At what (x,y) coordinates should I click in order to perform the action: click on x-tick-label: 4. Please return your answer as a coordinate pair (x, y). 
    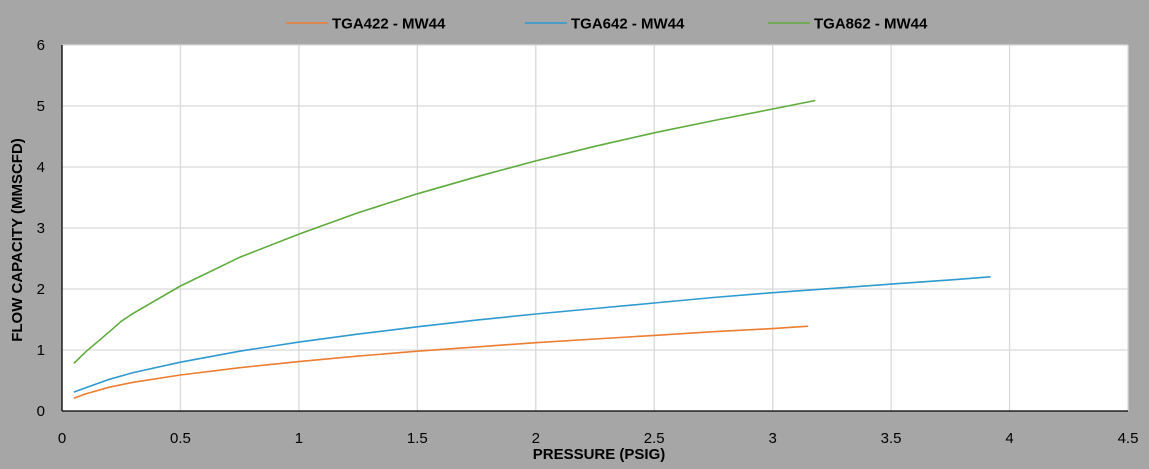
    Looking at the image, I should click on (1009, 438).